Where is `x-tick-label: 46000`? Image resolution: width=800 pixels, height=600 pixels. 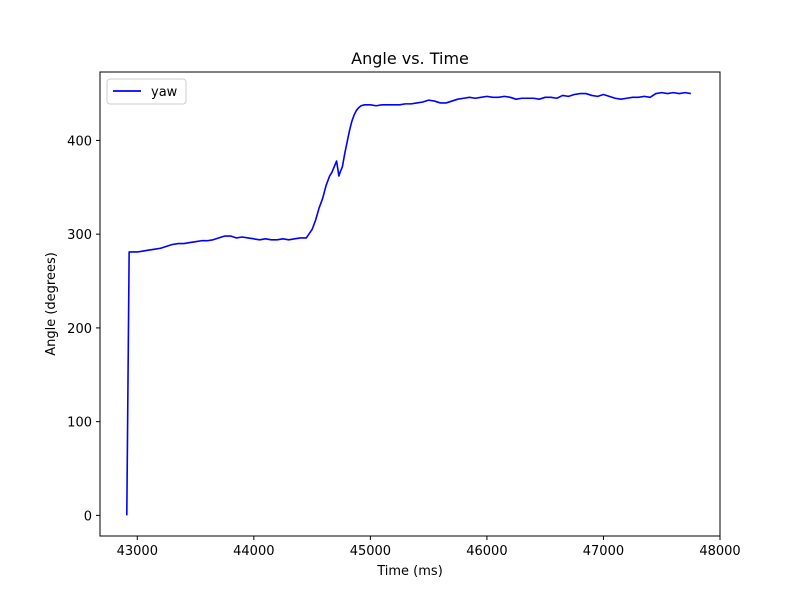
x-tick-label: 46000 is located at coordinates (486, 551).